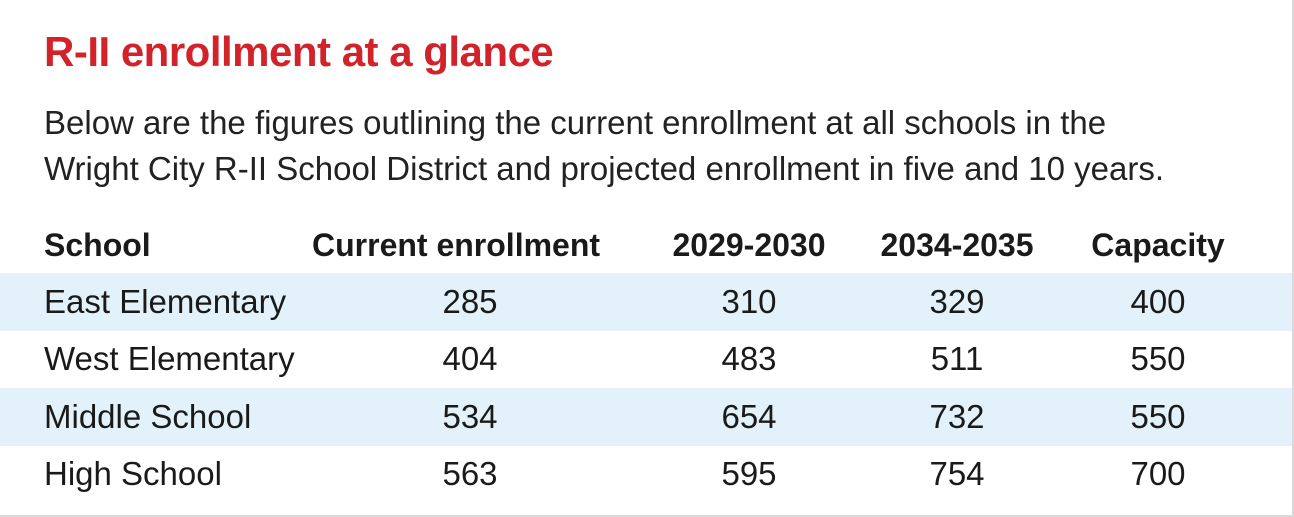  Describe the element at coordinates (749, 474) in the screenshot. I see `cell-2029-2030: 595` at that location.